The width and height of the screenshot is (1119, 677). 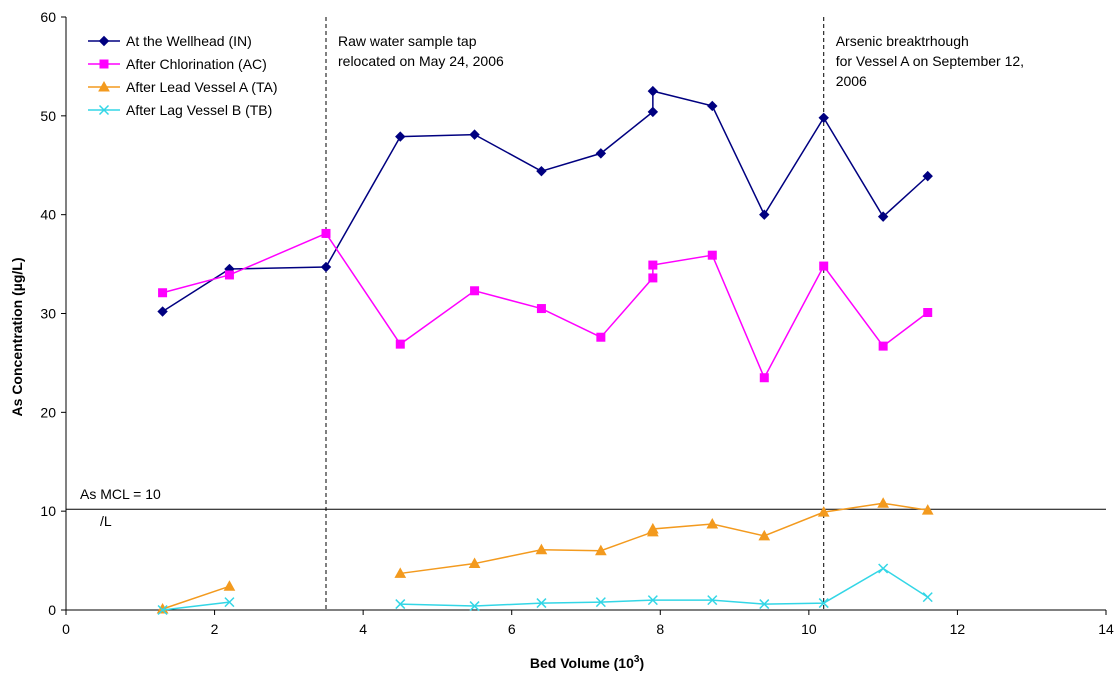 I want to click on mcl-label: As MCL = 10, so click(x=120, y=494).